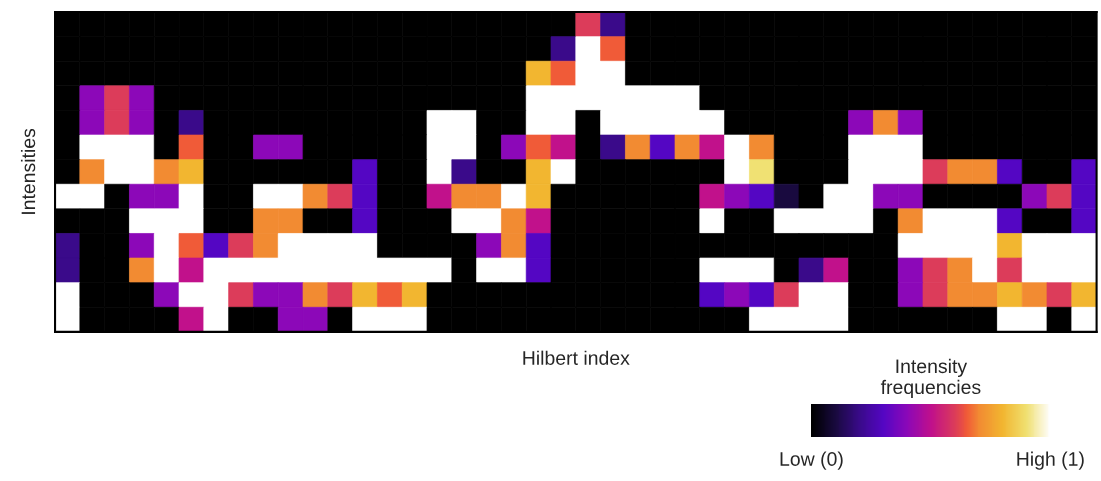  I want to click on color-bar-title: Intensity frequencies, so click(930, 378).